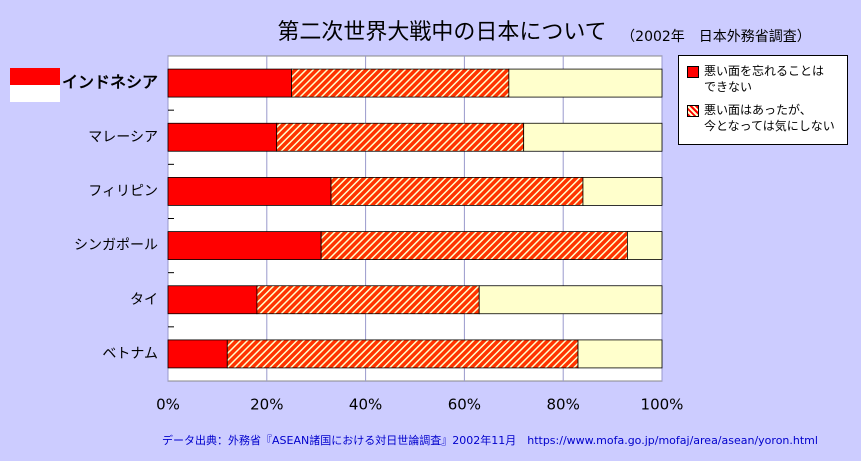  I want to click on chart-subtitle: （2002年 日本外務省調査）, so click(716, 37).